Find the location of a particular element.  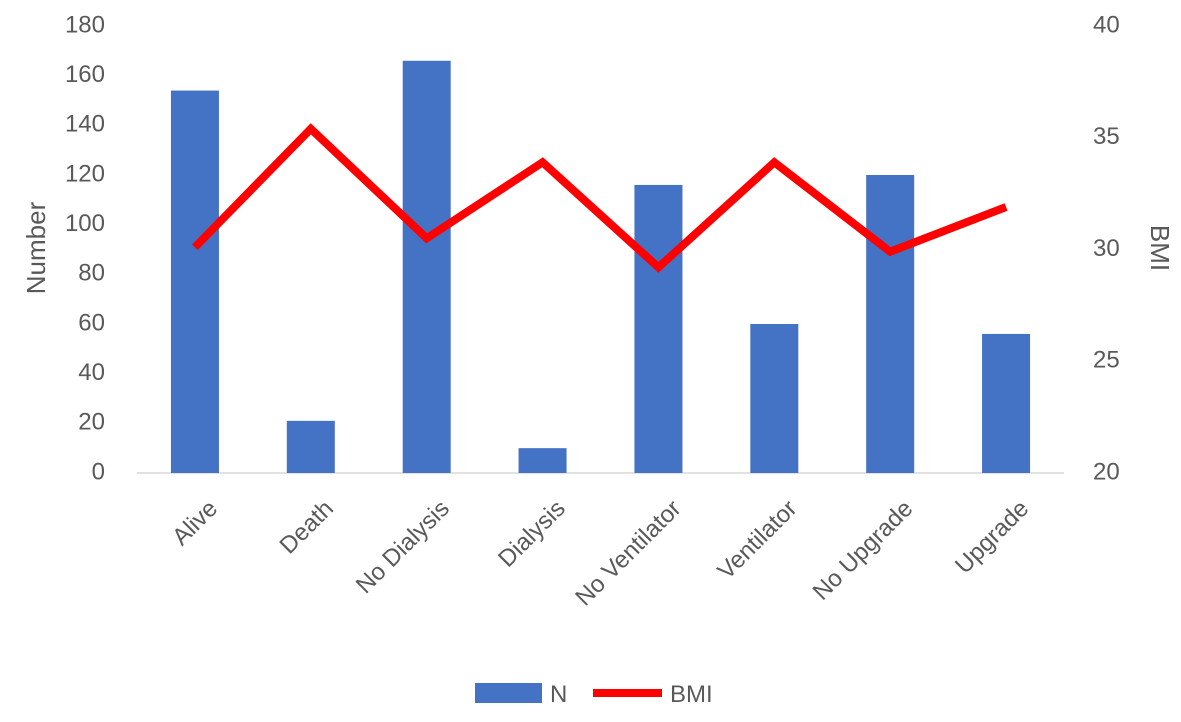

bmi-line is located at coordinates (600, 198).